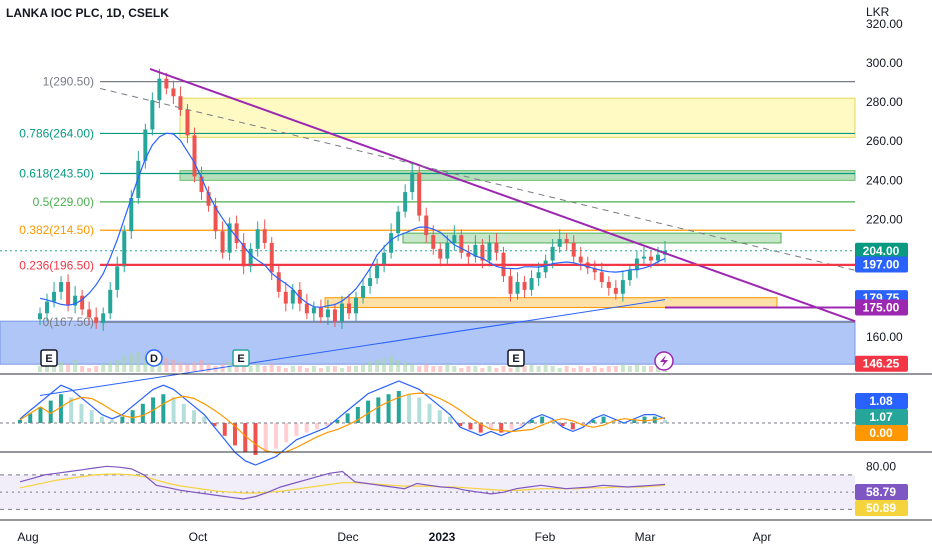  Describe the element at coordinates (881, 433) in the screenshot. I see `macd-badge-label: 0.00` at that location.